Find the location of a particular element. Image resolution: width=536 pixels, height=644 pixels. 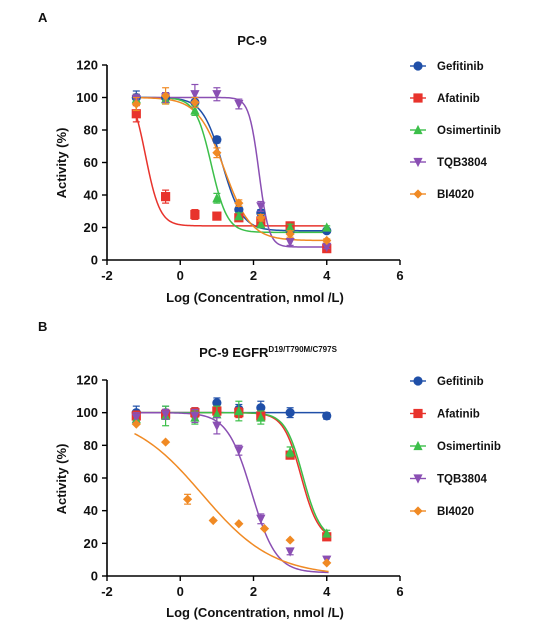

chart-title-main: PC-9 is located at coordinates (252, 40).